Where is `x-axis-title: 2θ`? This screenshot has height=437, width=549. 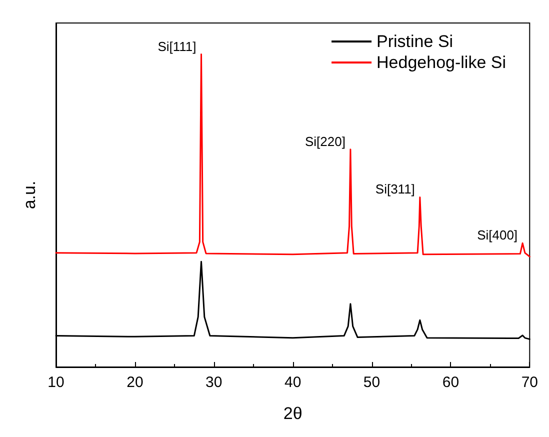 x-axis-title: 2θ is located at coordinates (292, 413).